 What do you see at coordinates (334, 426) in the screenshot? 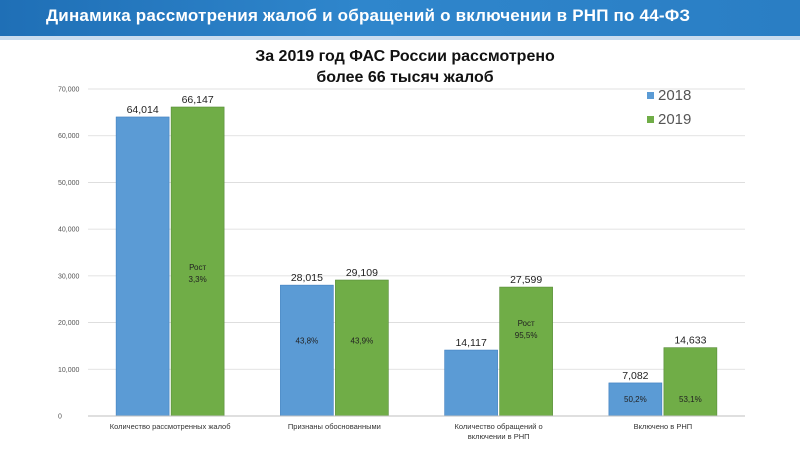
I see `category-label: Признаны обоснованными` at bounding box center [334, 426].